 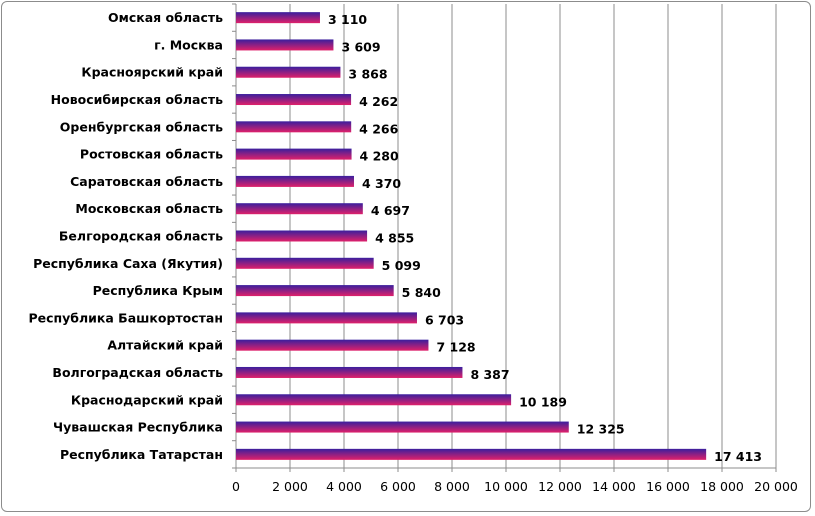 I want to click on value-label: 4 697, so click(x=390, y=210).